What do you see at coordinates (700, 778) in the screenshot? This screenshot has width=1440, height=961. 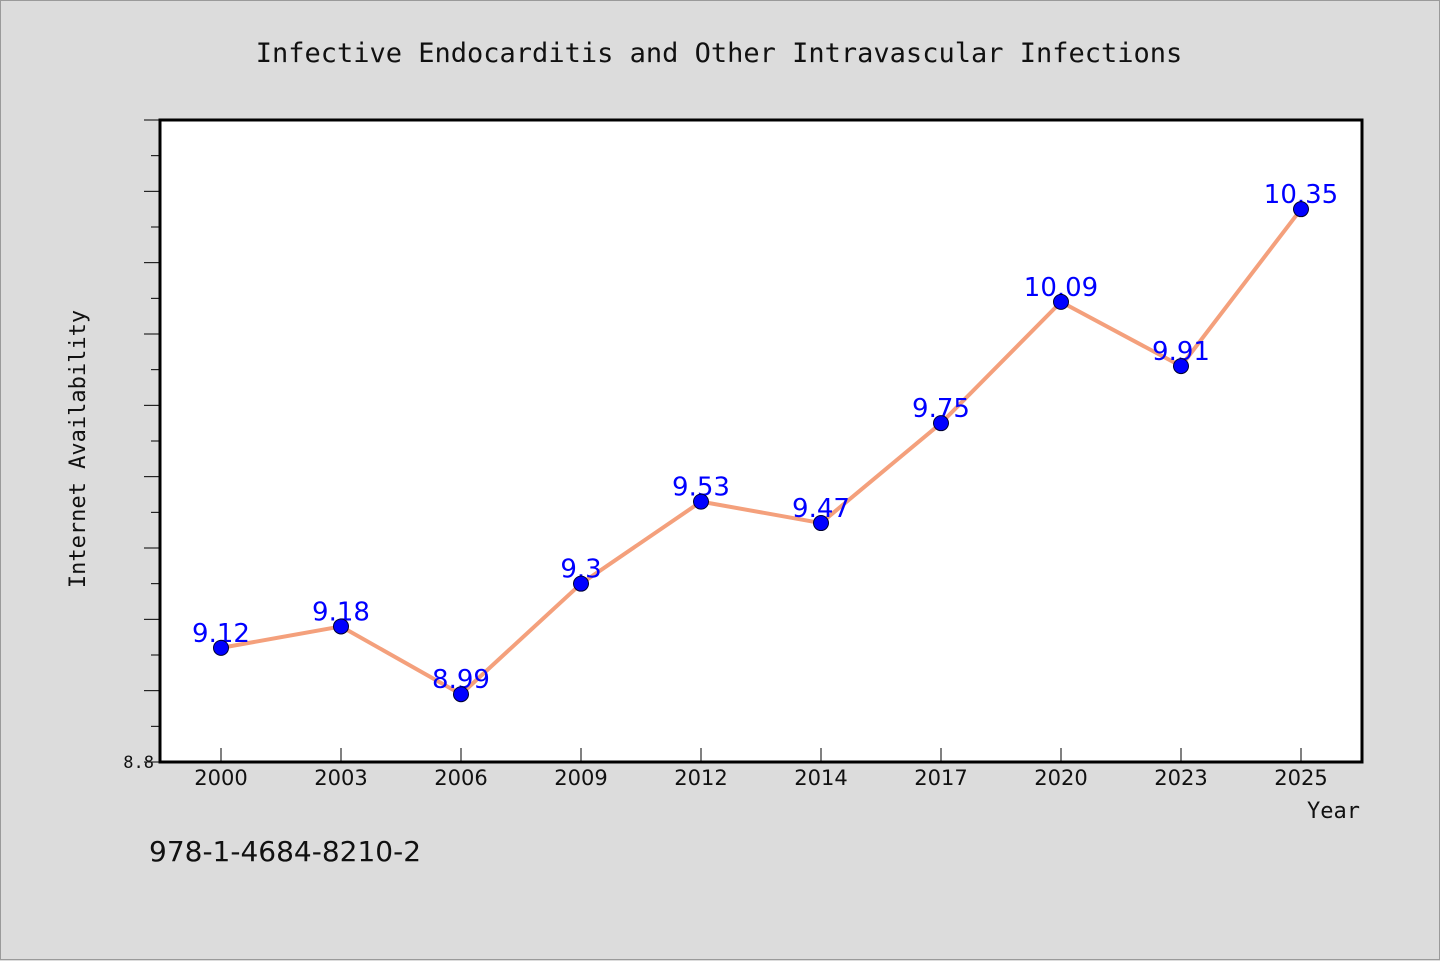 I see `x-tick-label: 2012` at bounding box center [700, 778].